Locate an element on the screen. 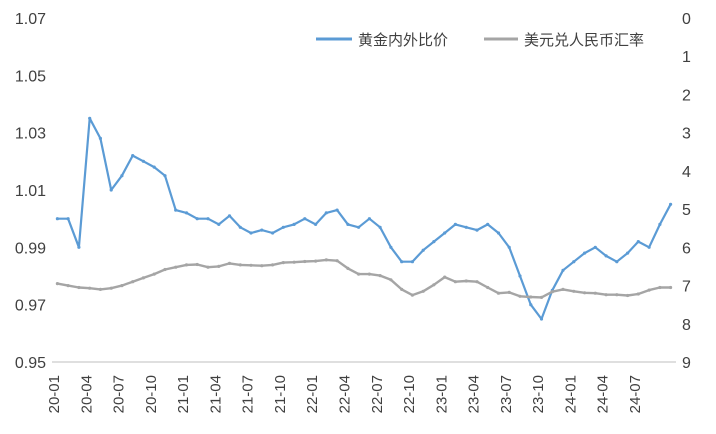 Image resolution: width=716 pixels, height=434 pixels. y-left-tick-label: 0.95 is located at coordinates (30, 363).